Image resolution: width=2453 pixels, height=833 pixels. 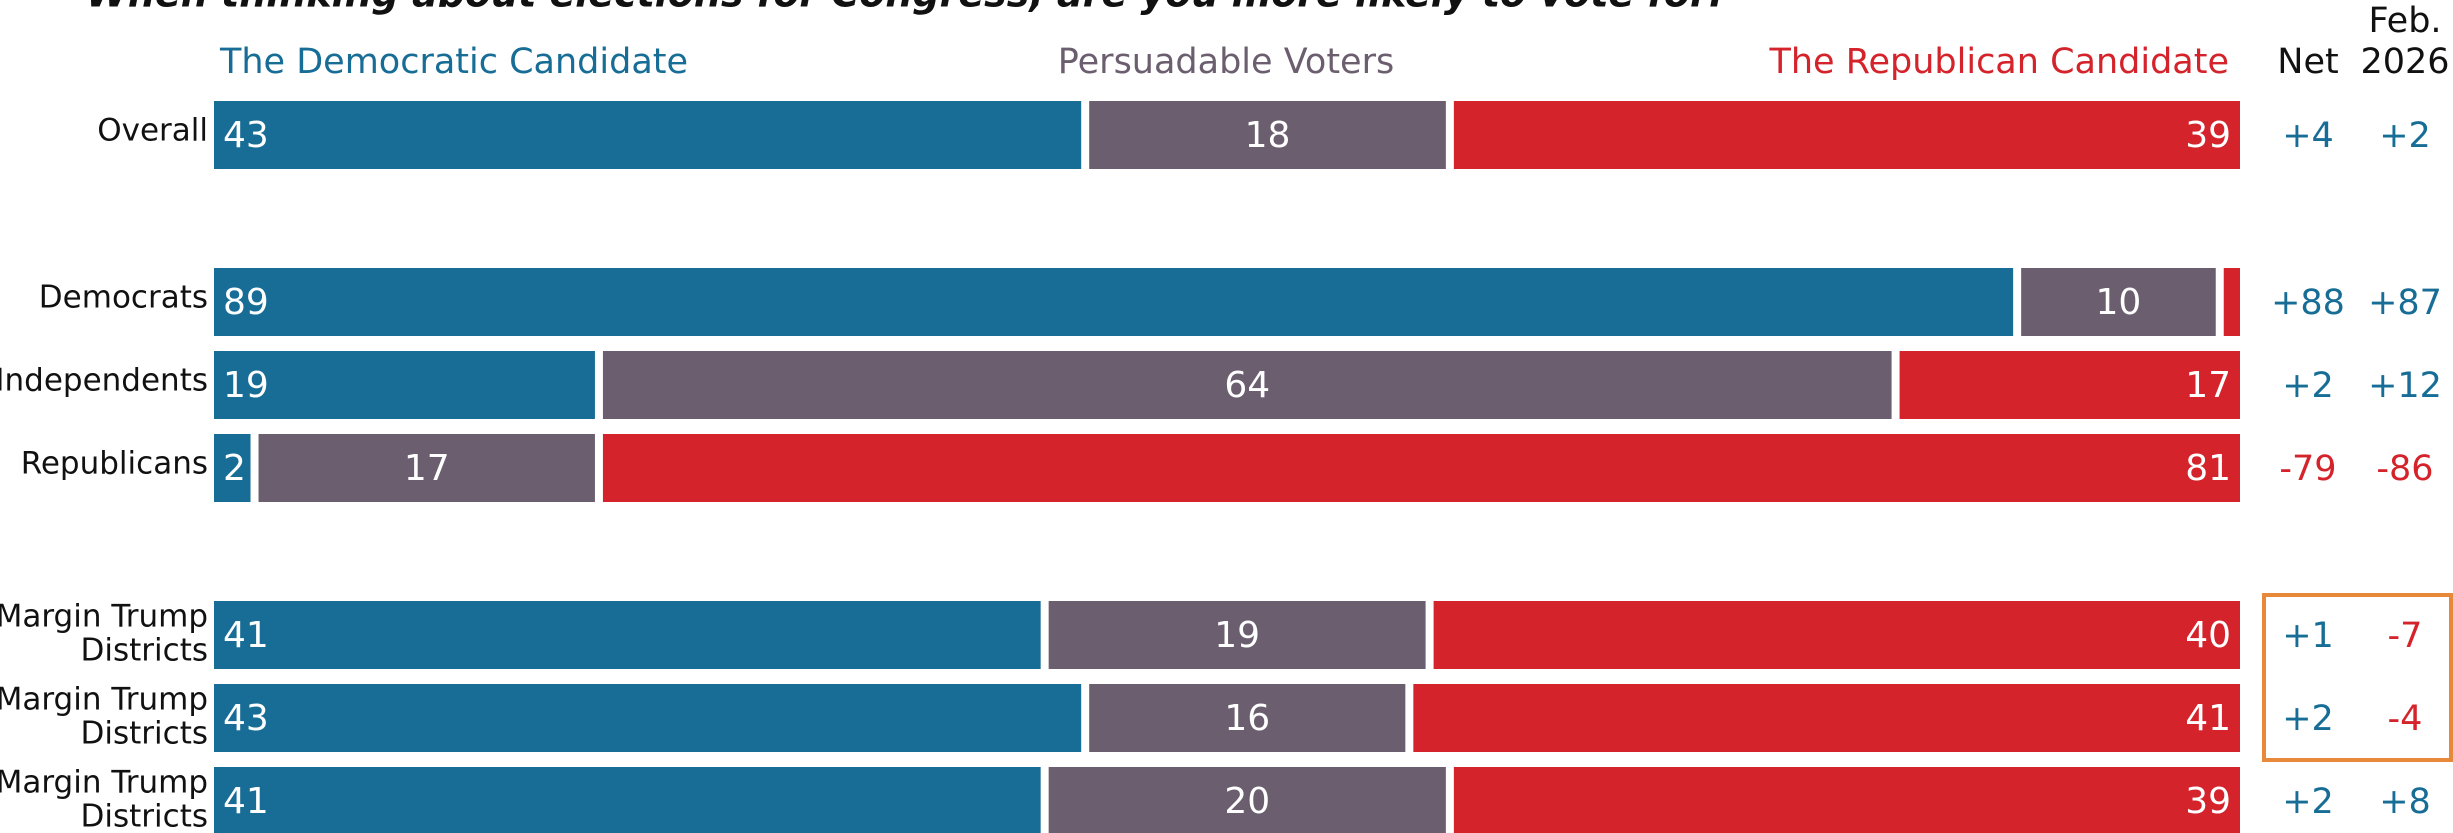 What do you see at coordinates (2308, 303) in the screenshot?
I see `column-value: +88` at bounding box center [2308, 303].